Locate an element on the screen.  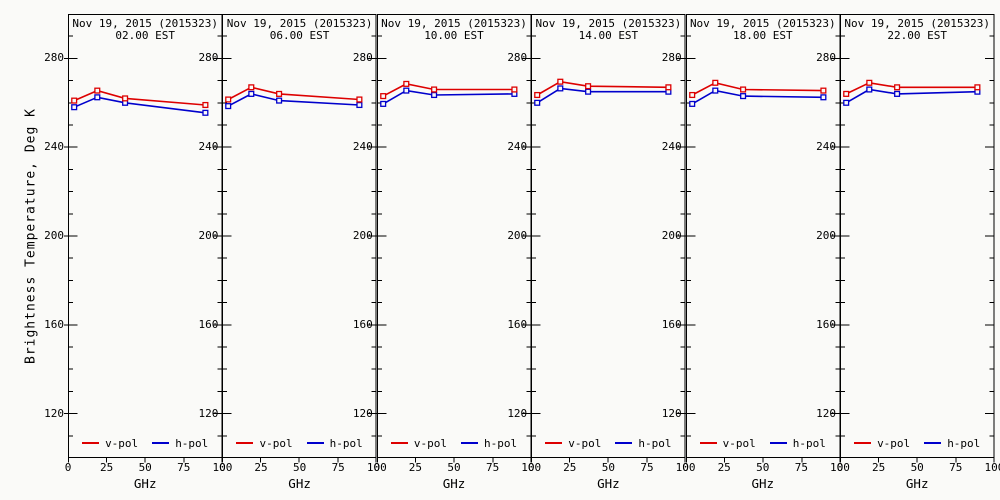
h-pol-series is located at coordinates (294, 100).